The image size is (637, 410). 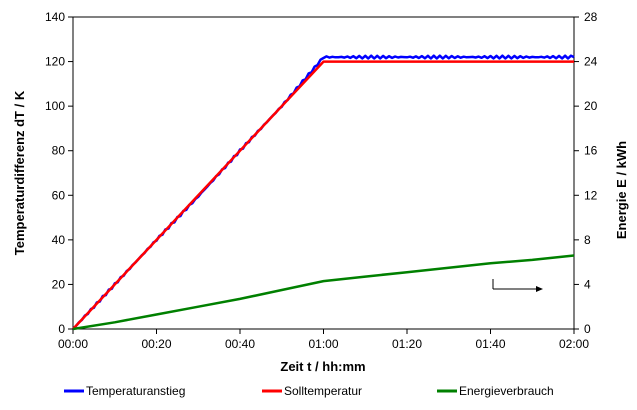 I want to click on x-tick-label: 01:20, so click(x=407, y=344).